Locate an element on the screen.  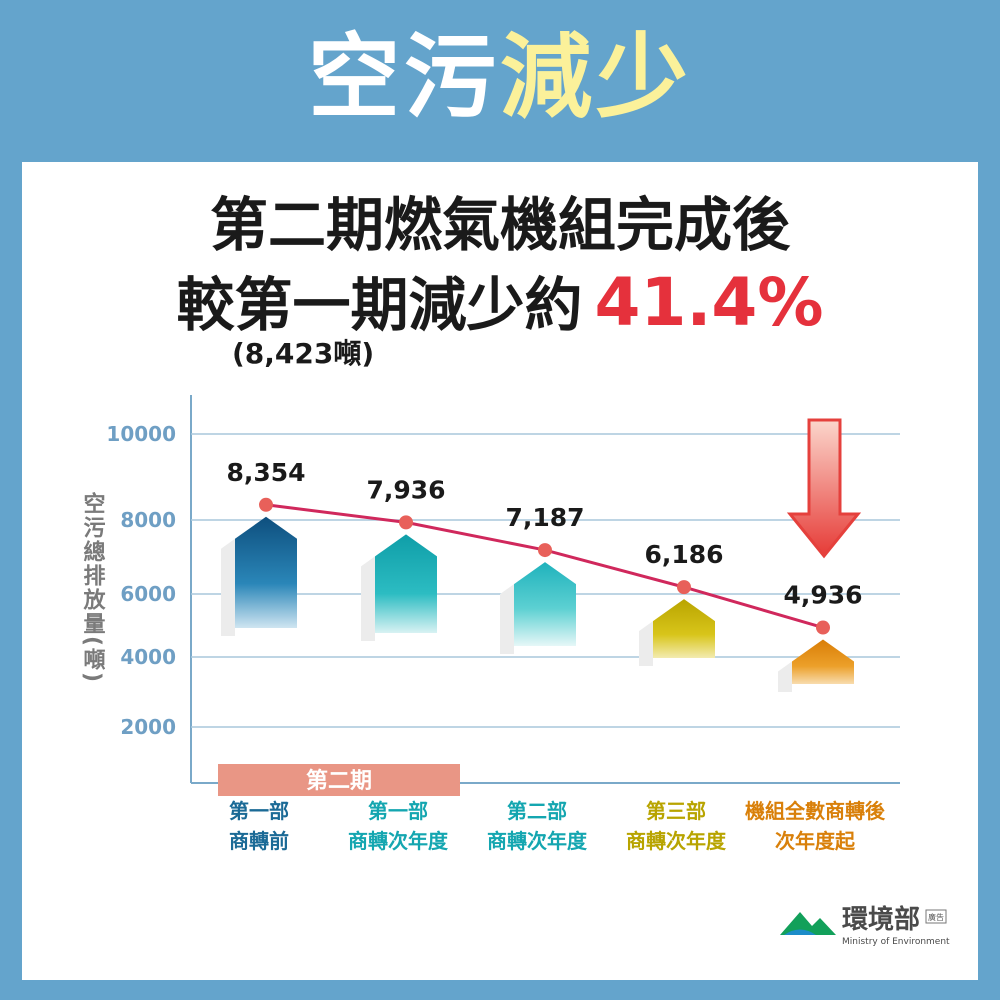
x-category-label: 次年度起 is located at coordinates (815, 841).